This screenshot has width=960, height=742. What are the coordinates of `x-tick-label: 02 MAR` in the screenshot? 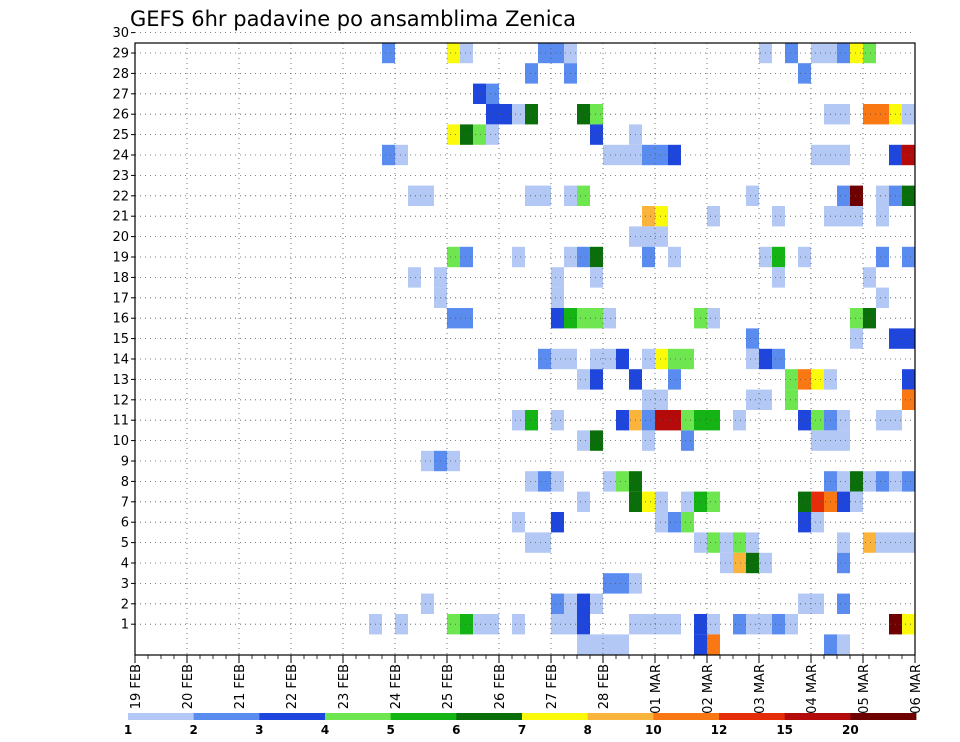 It's located at (708, 689).